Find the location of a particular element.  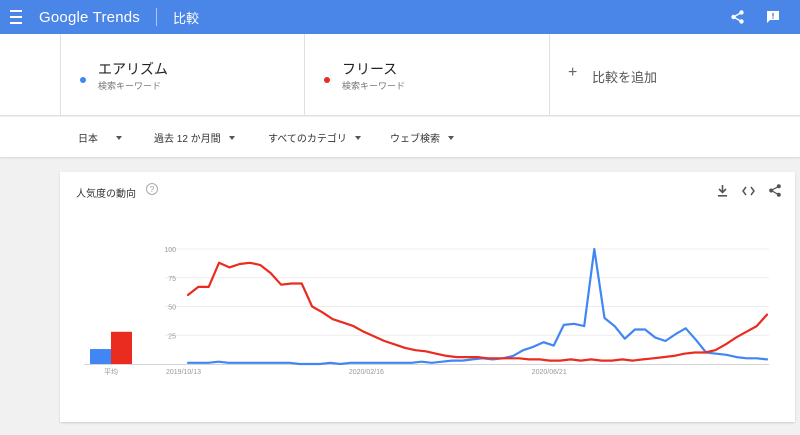

x-tick-label: 2019/10/13 is located at coordinates (183, 372).